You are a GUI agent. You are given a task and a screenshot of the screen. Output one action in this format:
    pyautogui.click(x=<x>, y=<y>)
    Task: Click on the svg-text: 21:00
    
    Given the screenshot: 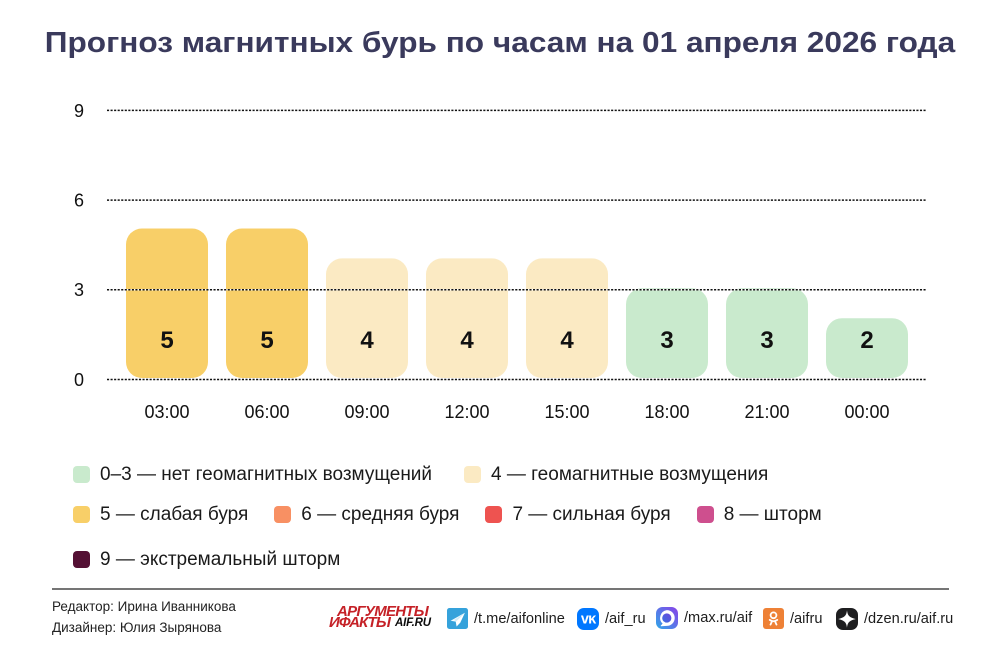 What is the action you would take?
    pyautogui.click(x=766, y=412)
    